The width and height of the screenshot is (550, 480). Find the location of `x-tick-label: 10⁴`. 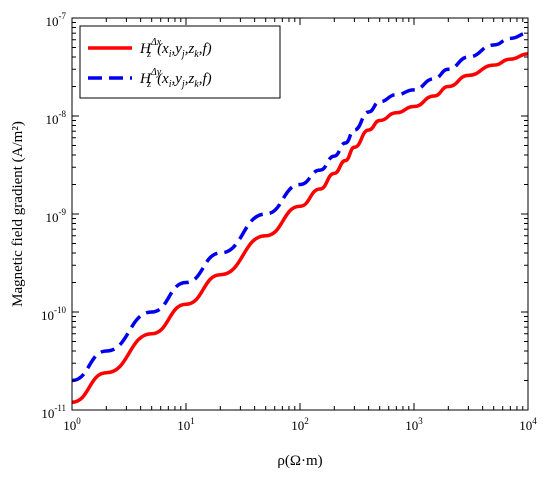

x-tick-label: 10⁴ is located at coordinates (528, 424).